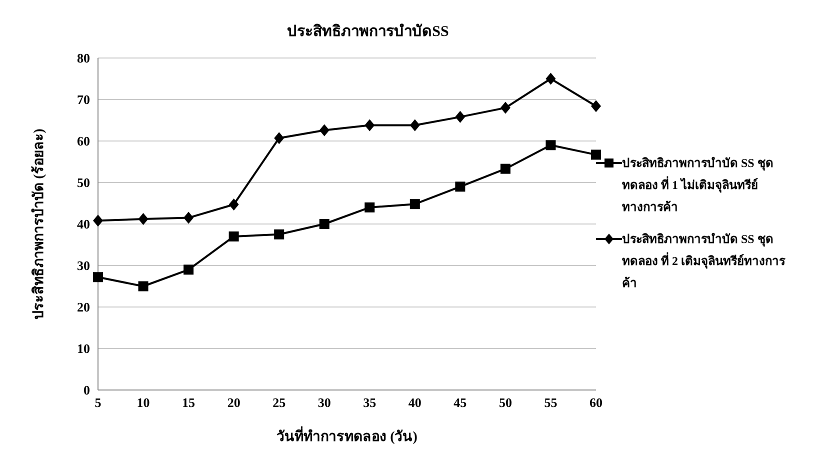 The width and height of the screenshot is (814, 463). I want to click on x-tick-label: 40, so click(415, 402).